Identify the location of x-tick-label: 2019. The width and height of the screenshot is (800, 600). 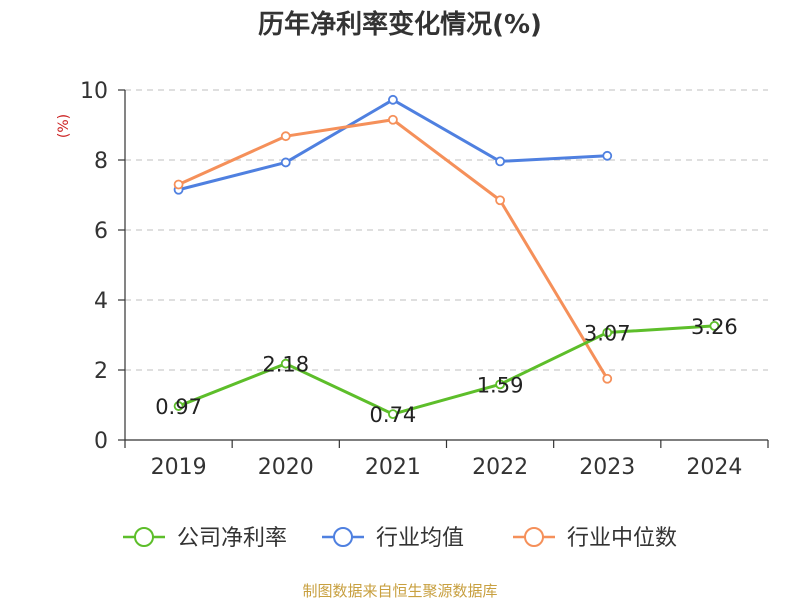
(179, 467).